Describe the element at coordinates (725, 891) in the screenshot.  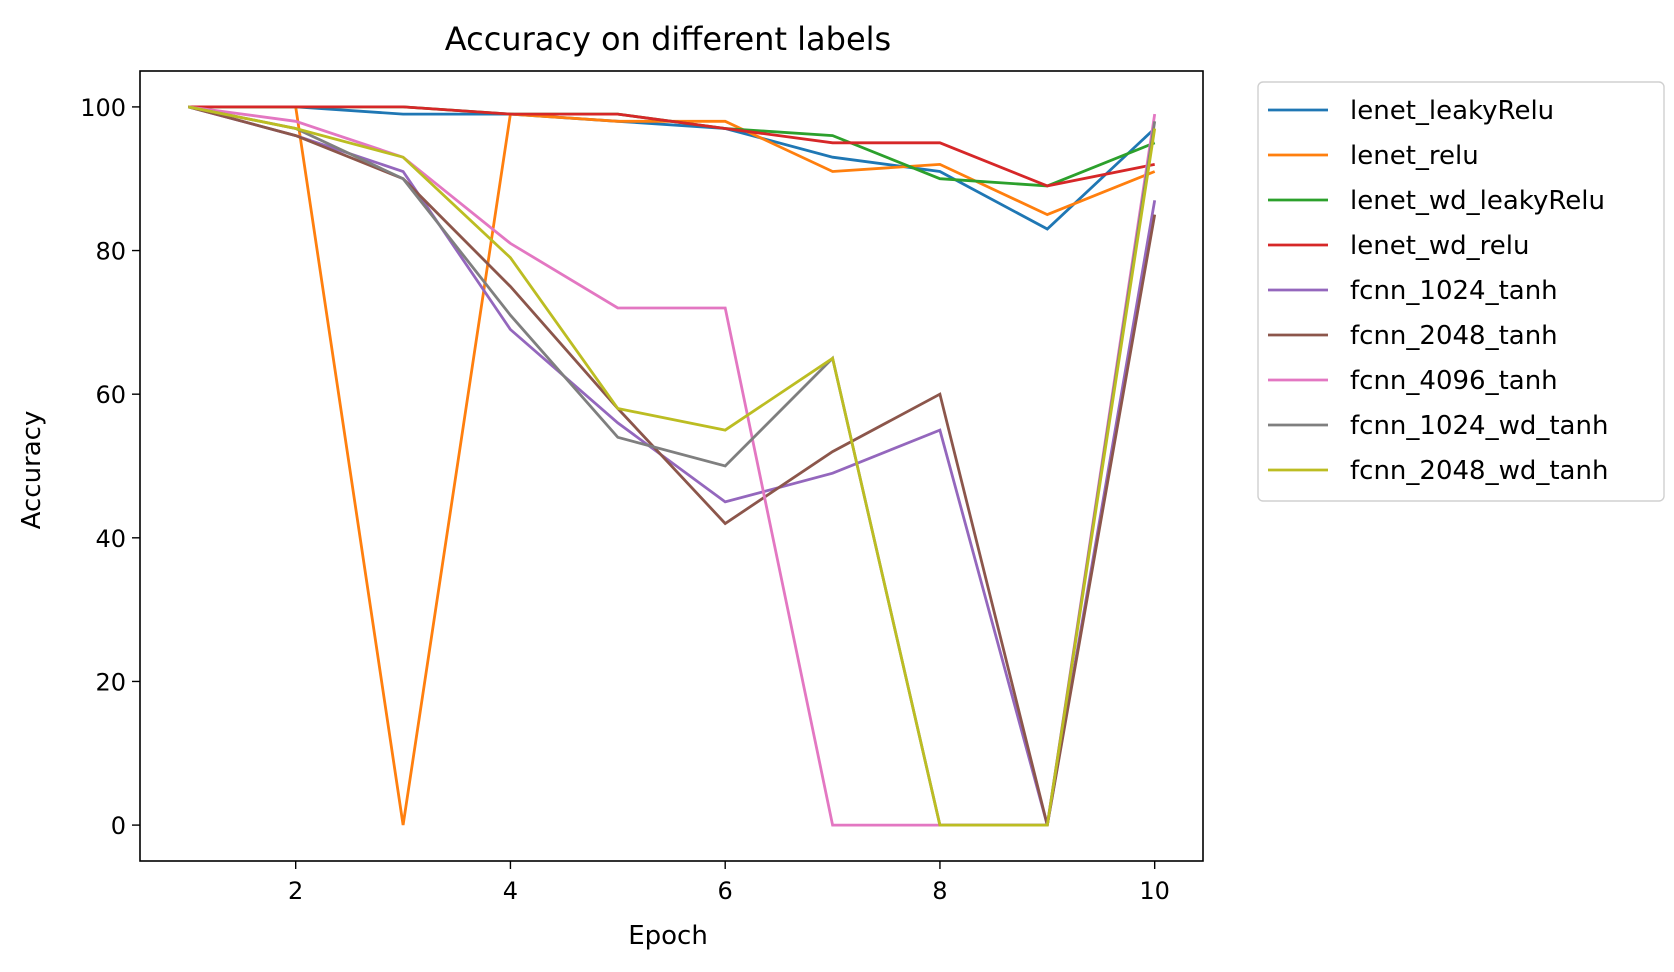
I see `x-tick-label: 6` at that location.